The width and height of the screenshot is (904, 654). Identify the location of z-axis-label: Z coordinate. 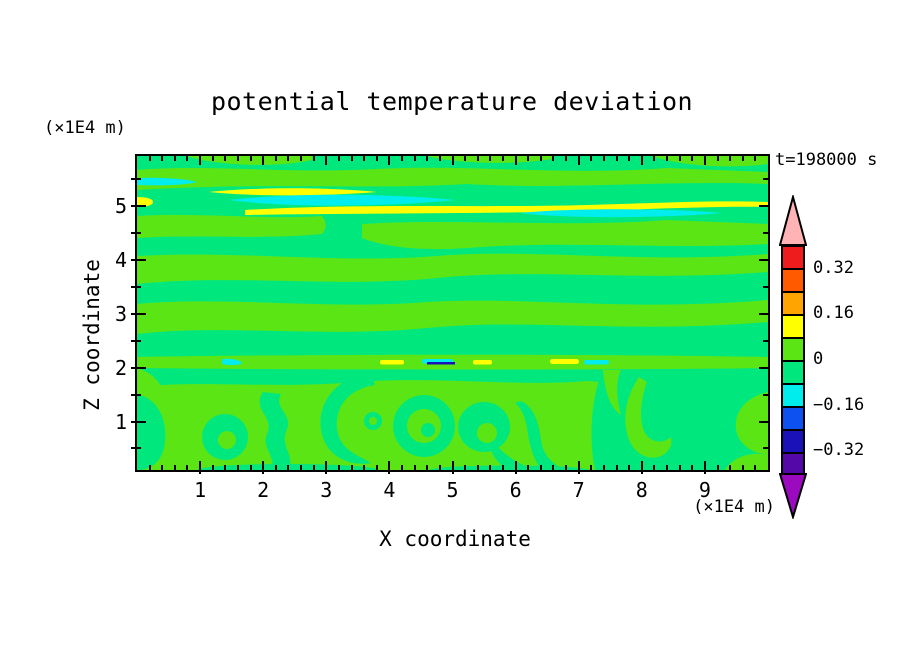
(92, 335).